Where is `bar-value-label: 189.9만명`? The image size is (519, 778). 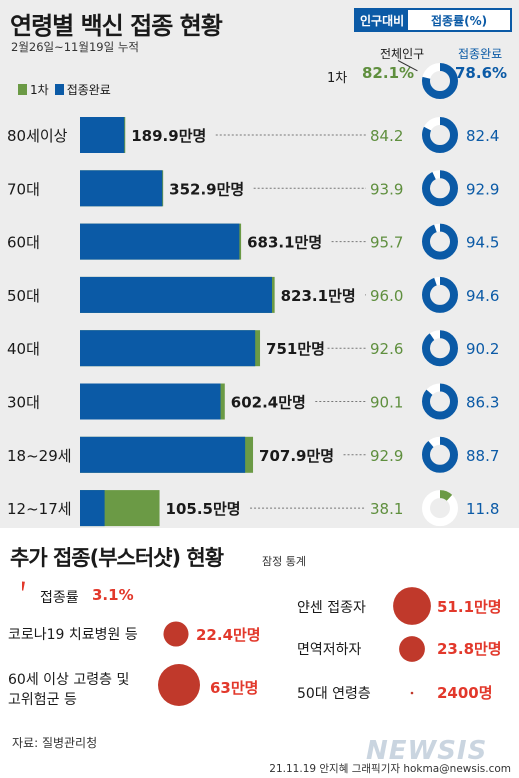
bar-value-label: 189.9만명 is located at coordinates (168, 136).